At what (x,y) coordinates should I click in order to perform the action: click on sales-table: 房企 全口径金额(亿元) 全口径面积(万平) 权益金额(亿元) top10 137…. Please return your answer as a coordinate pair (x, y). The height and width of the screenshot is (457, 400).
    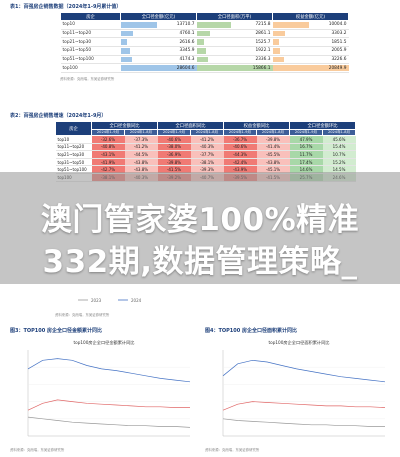
    Looking at the image, I should click on (204, 43).